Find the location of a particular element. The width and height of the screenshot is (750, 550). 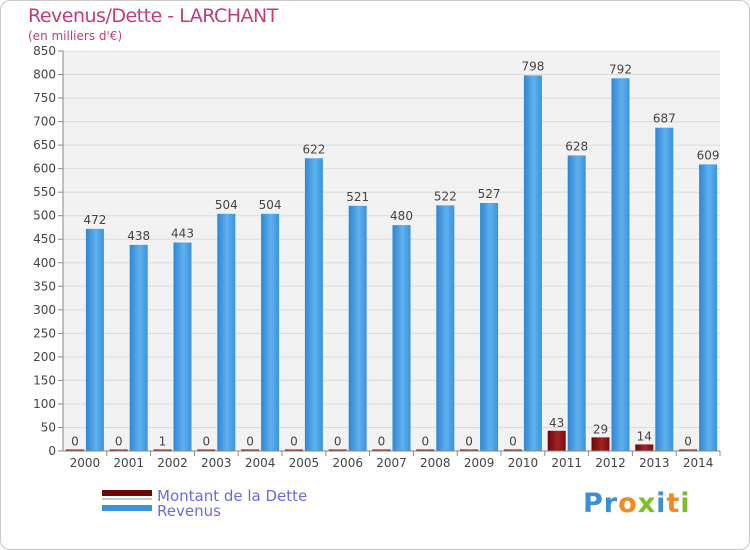

data-label-revenus: 480 is located at coordinates (401, 216).